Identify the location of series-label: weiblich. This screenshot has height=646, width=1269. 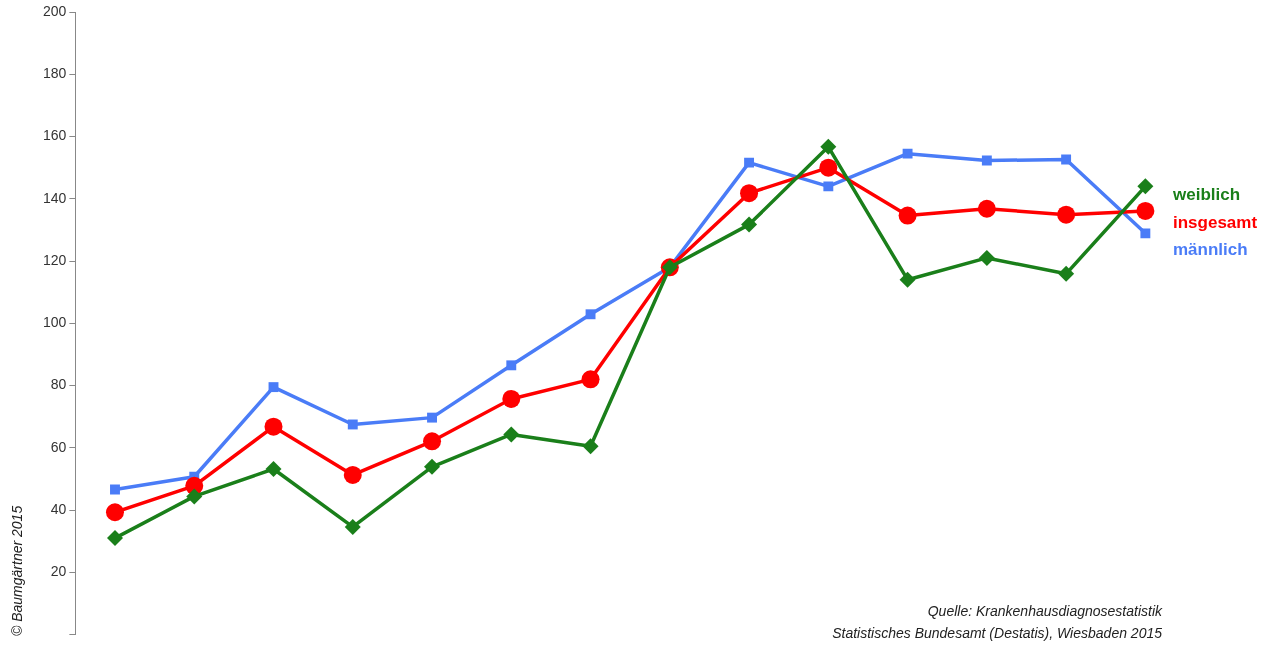
(1206, 194).